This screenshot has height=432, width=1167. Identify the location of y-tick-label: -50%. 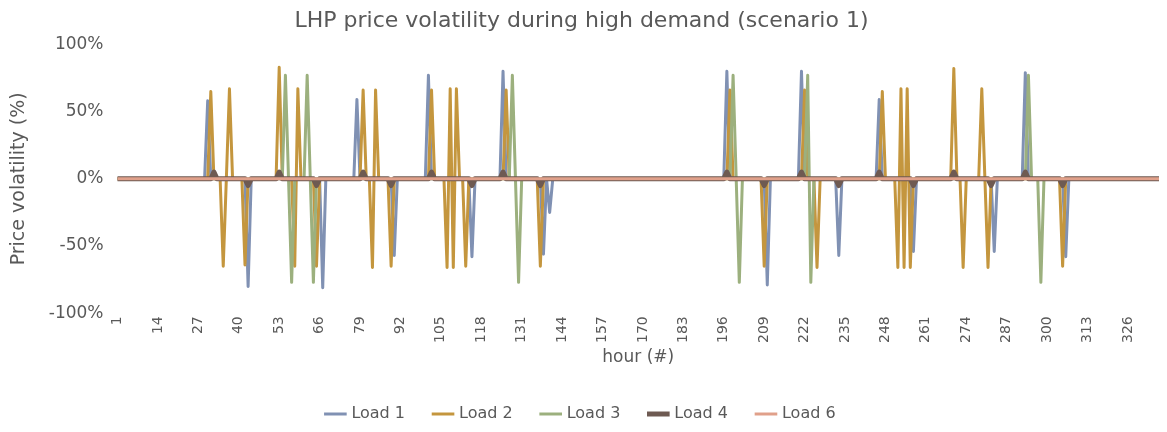
(81, 244).